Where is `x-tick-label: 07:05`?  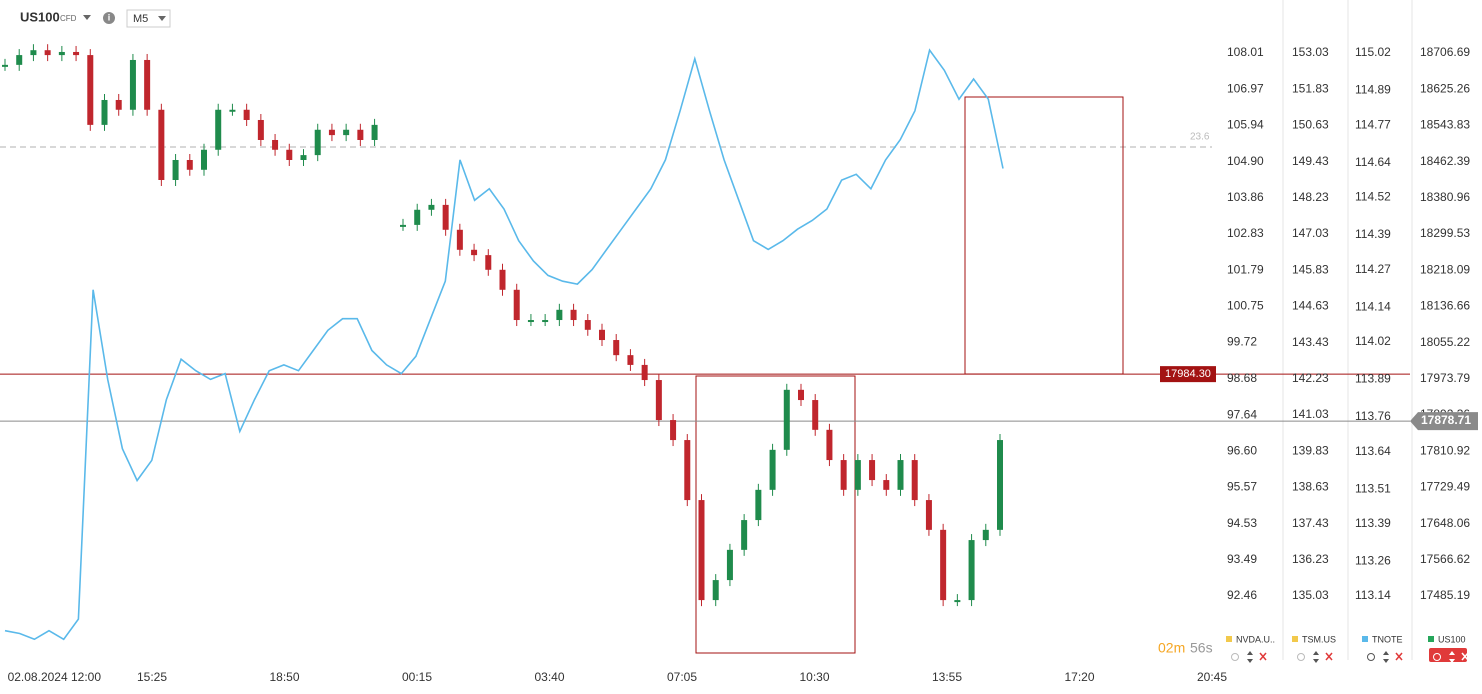 x-tick-label: 07:05 is located at coordinates (682, 677).